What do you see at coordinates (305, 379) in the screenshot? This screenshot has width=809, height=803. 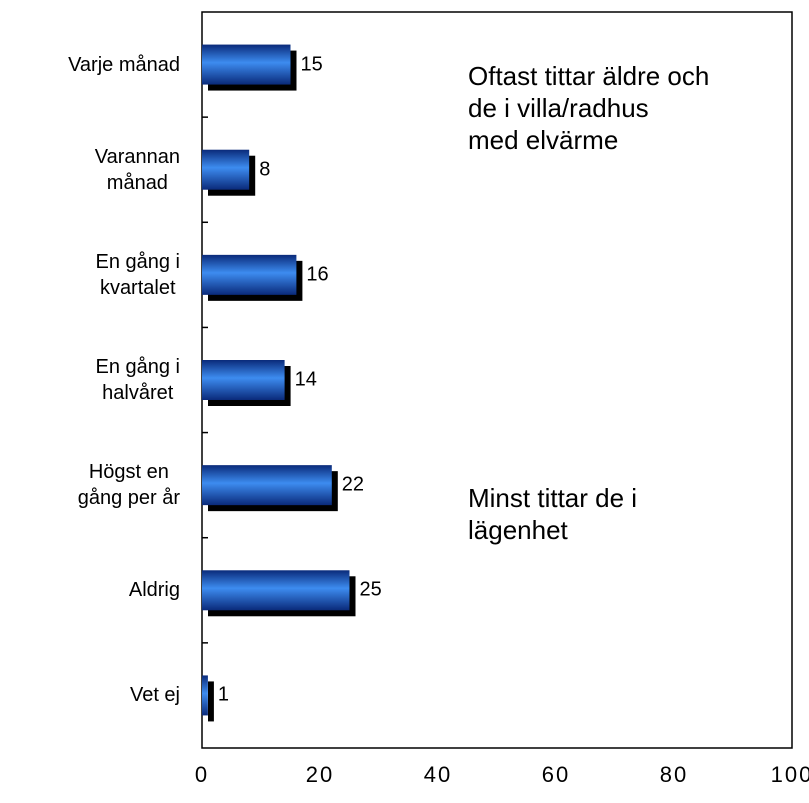 I see `value-label: 14` at bounding box center [305, 379].